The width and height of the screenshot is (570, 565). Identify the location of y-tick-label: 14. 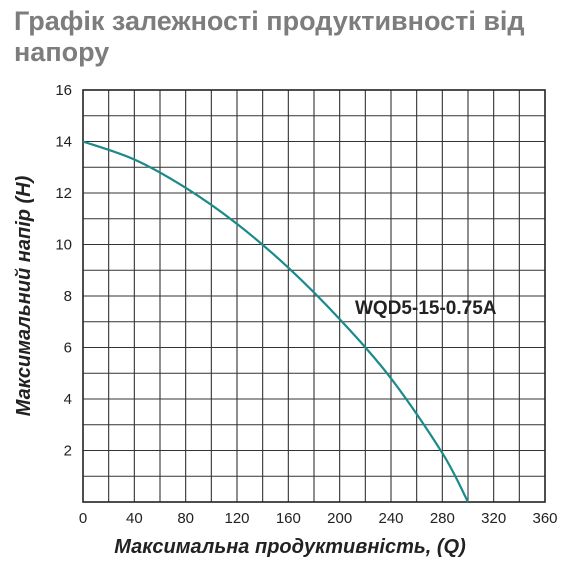
(63, 142).